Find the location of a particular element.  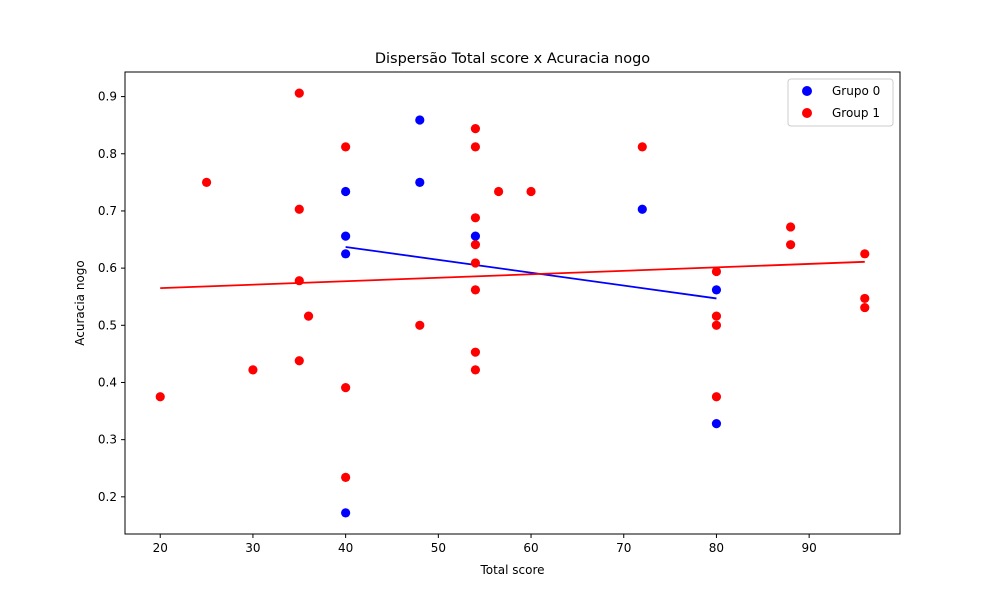

y-tick-label: 0.8 is located at coordinates (107, 154).